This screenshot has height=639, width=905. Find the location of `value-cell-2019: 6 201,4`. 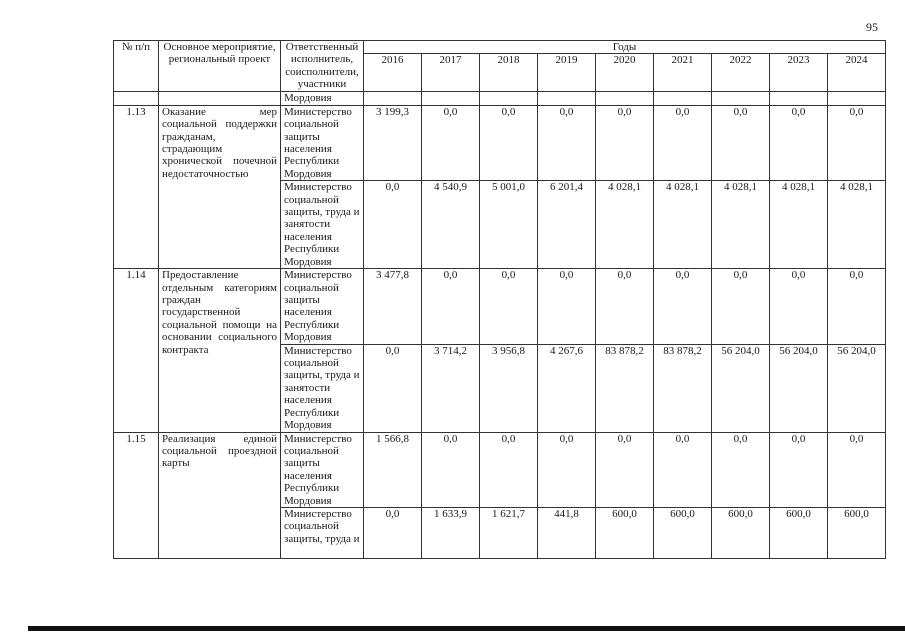

value-cell-2019: 6 201,4 is located at coordinates (566, 225).